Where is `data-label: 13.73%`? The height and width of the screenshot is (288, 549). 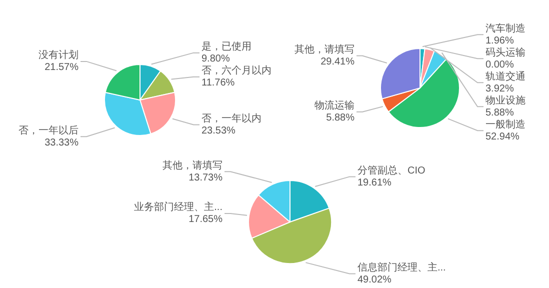 data-label: 13.73% is located at coordinates (205, 178).